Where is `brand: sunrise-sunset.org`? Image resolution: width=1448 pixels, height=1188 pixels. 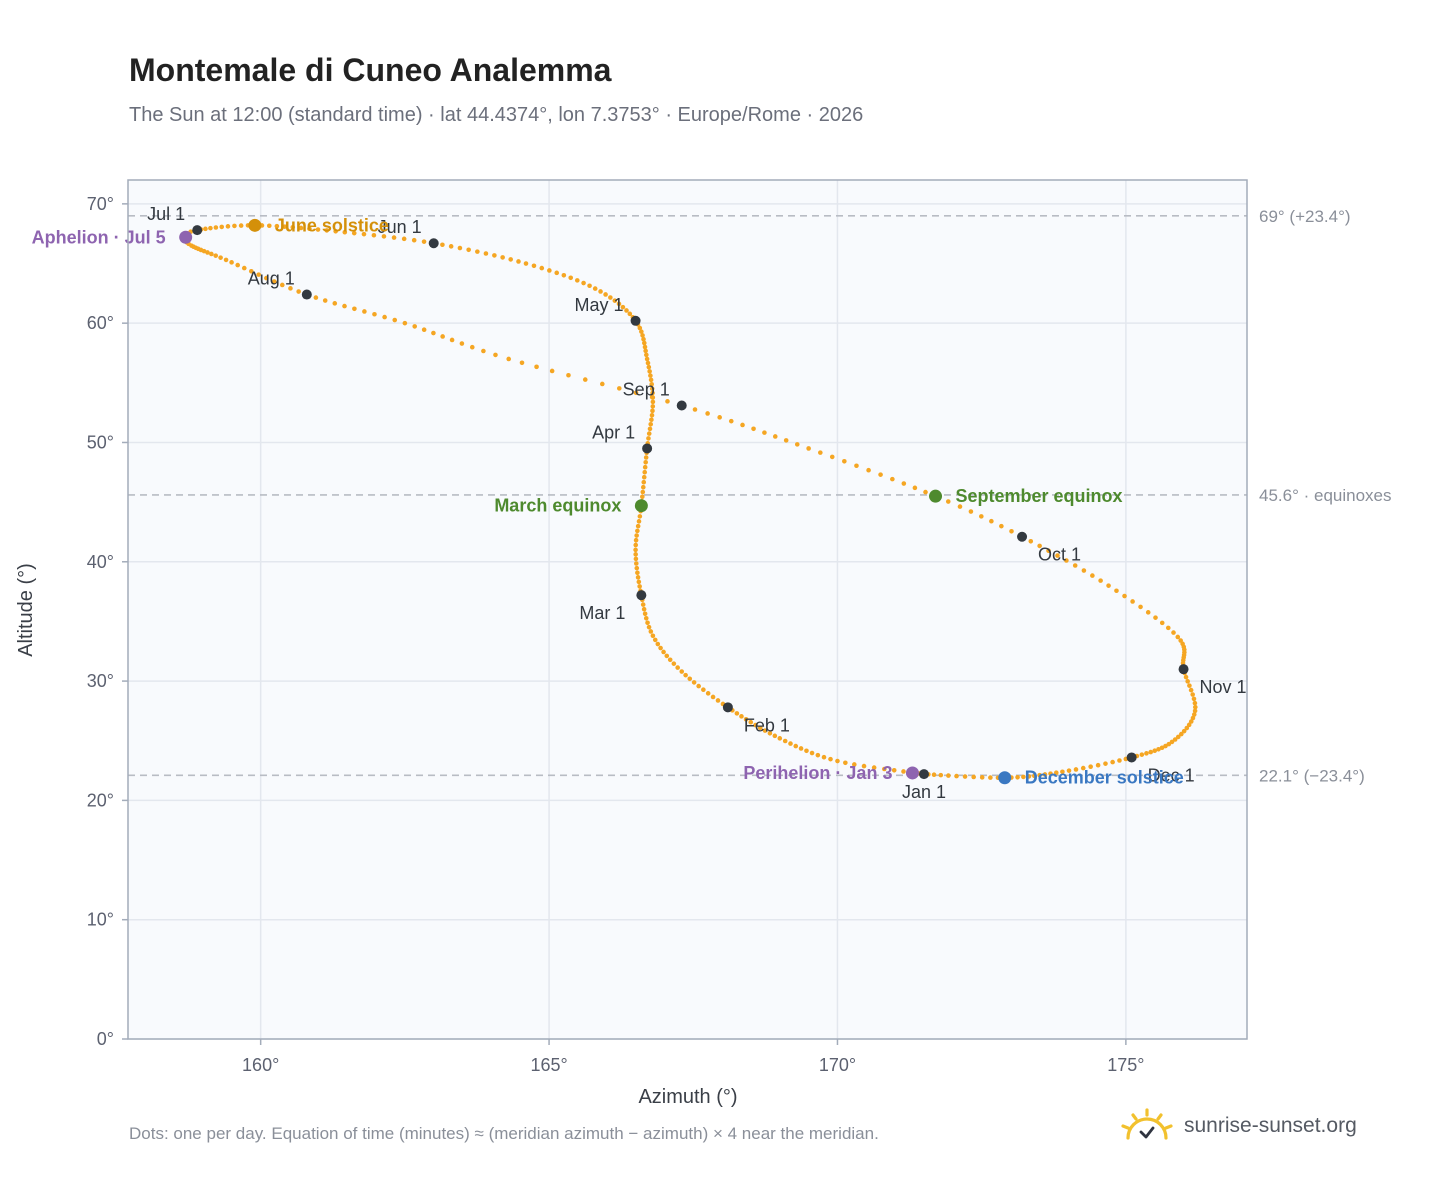 brand: sunrise-sunset.org is located at coordinates (1238, 1126).